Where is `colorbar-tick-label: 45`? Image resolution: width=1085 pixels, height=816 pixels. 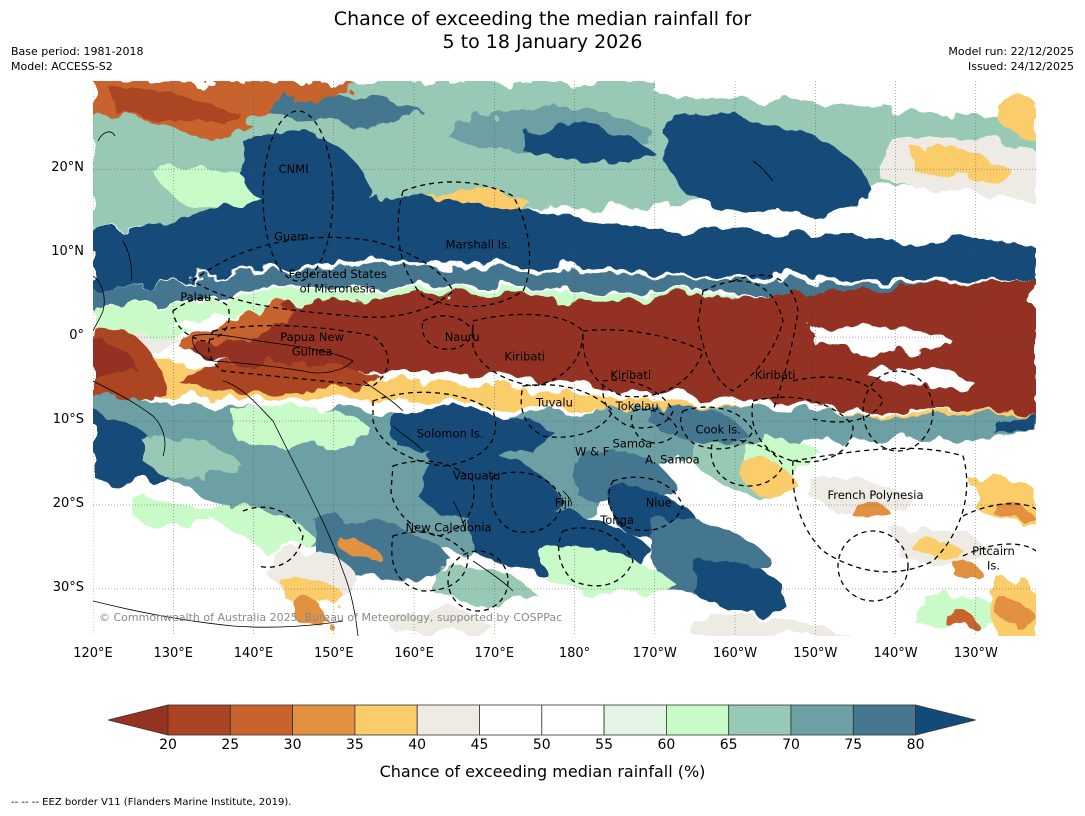 colorbar-tick-label: 45 is located at coordinates (479, 745).